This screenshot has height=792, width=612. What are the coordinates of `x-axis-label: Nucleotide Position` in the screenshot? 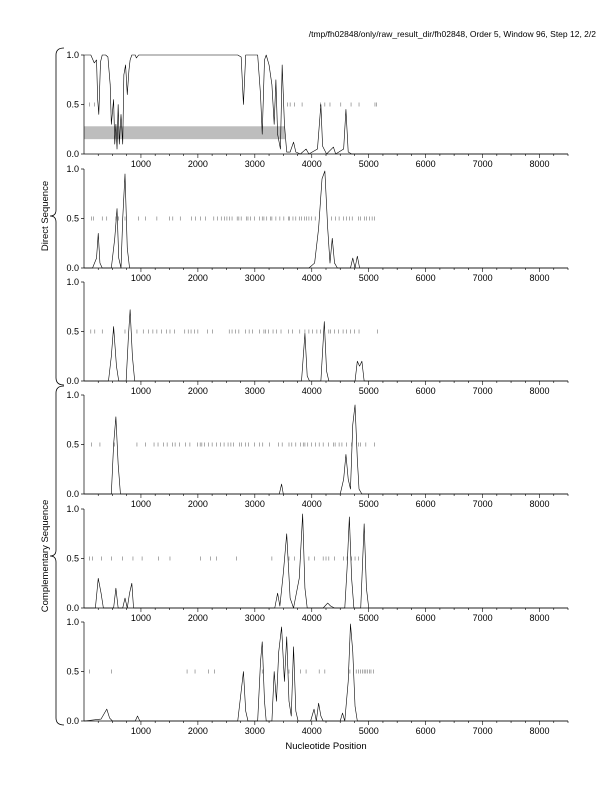 It's located at (325, 746).